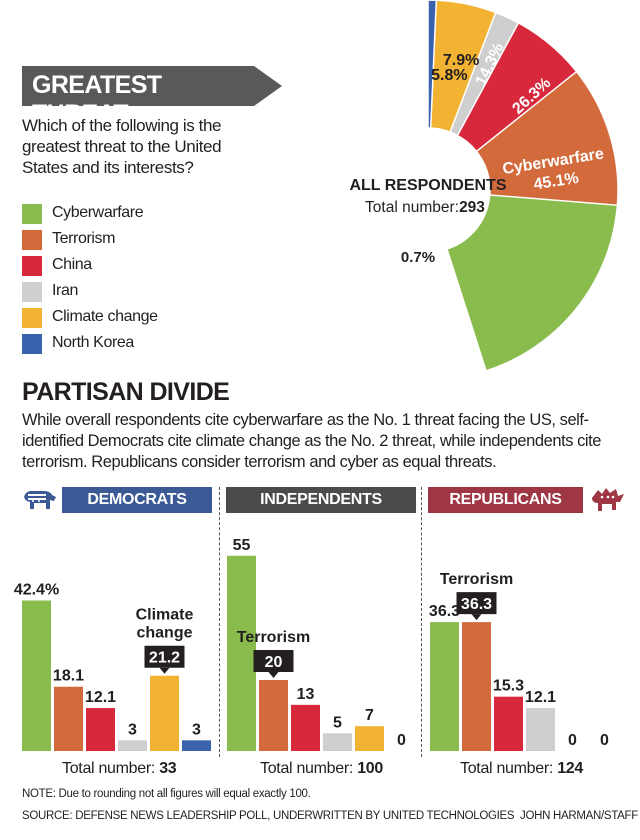 The height and width of the screenshot is (840, 640). I want to click on bar-north_korea, so click(196, 745).